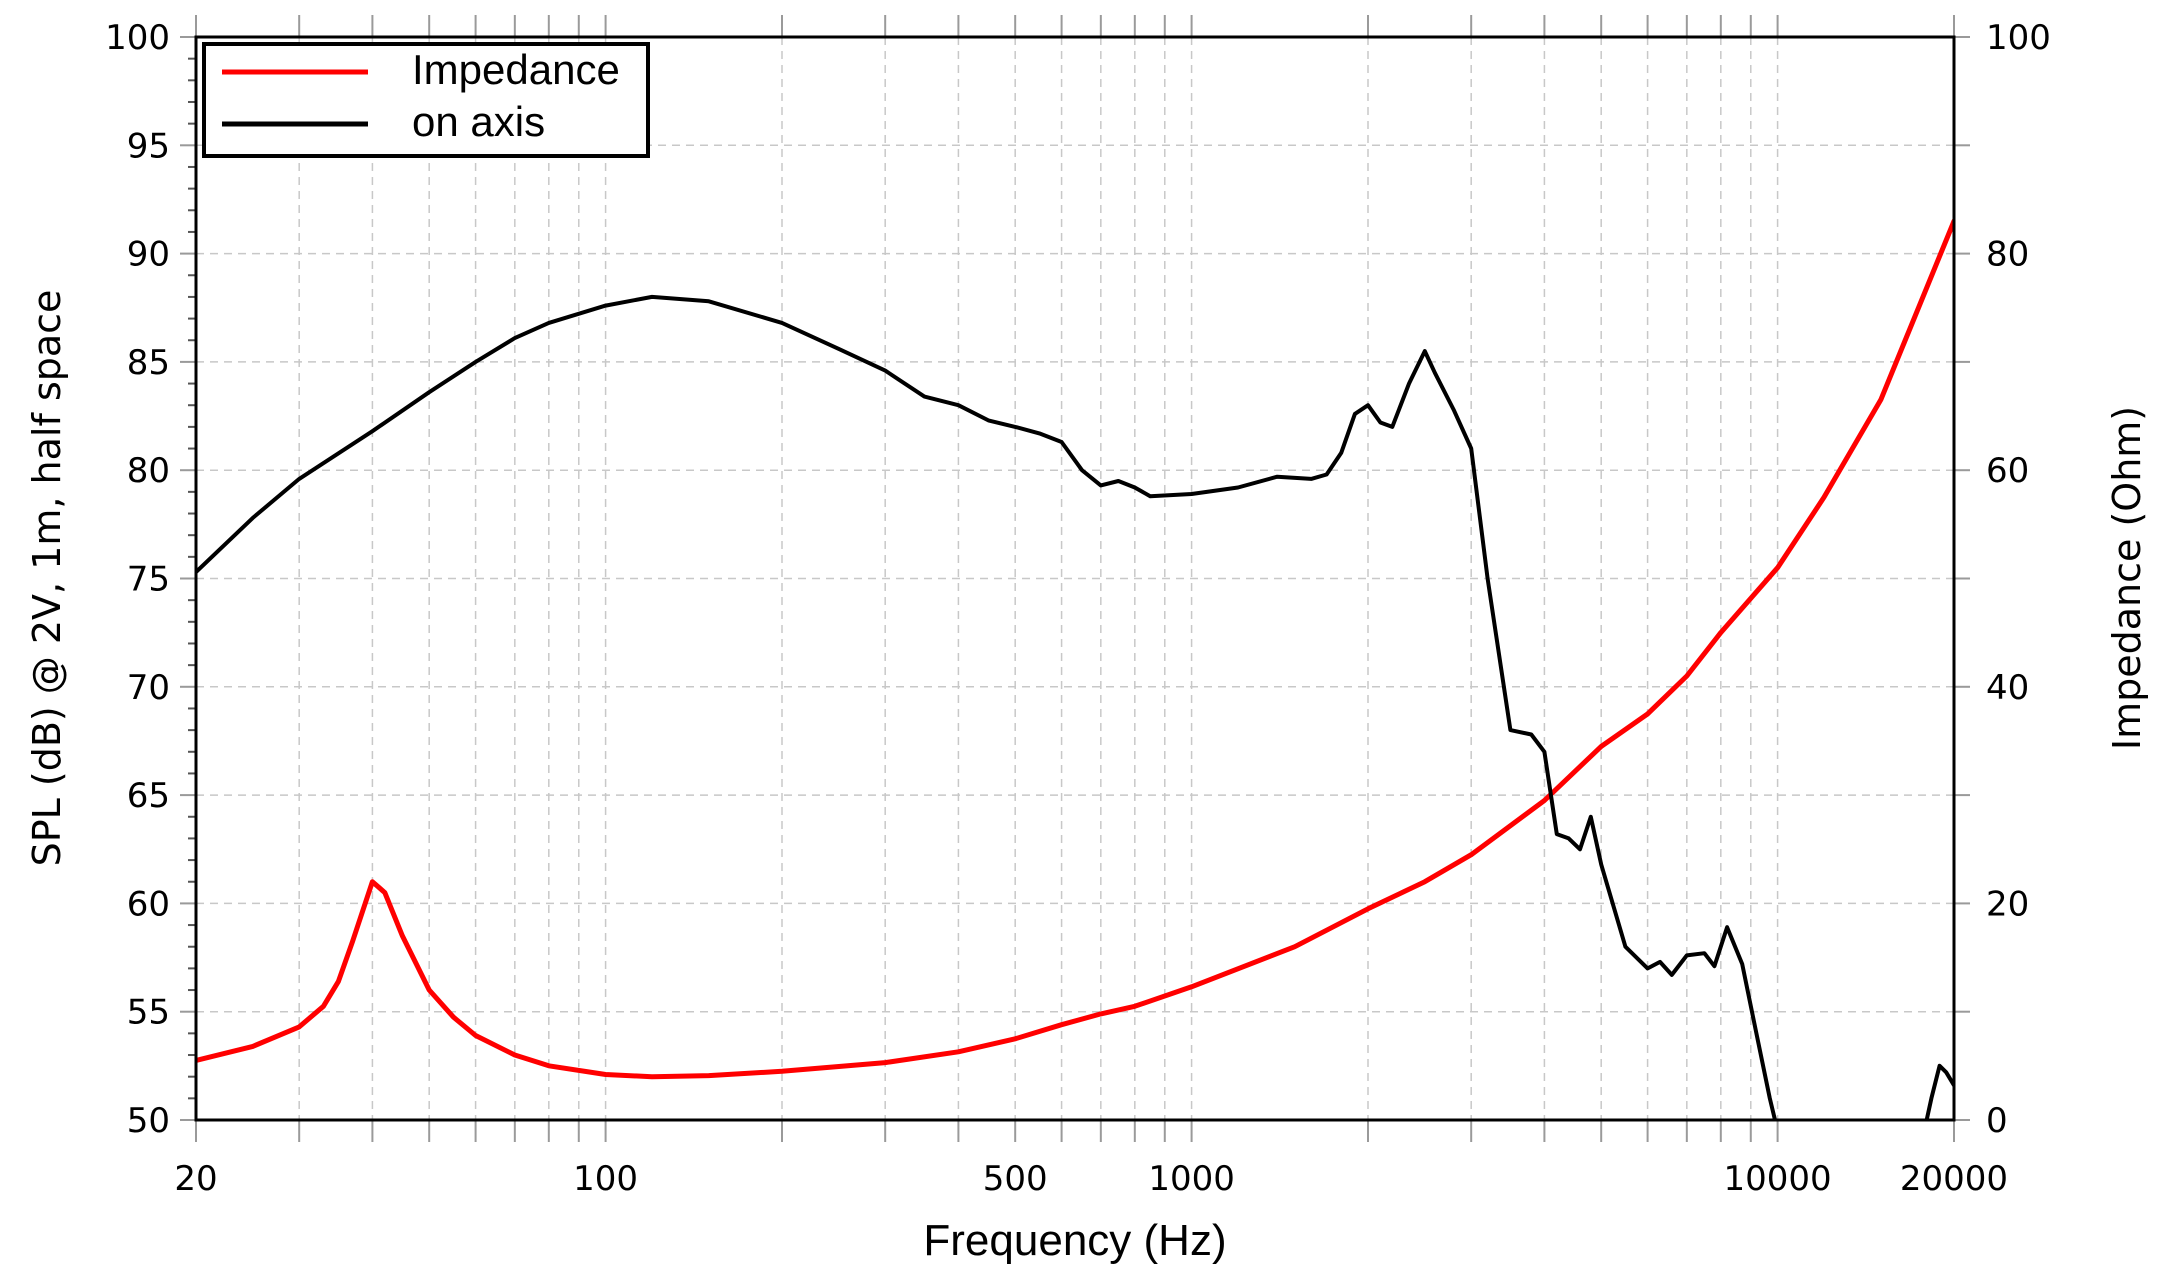 Image resolution: width=2162 pixels, height=1282 pixels. What do you see at coordinates (2007, 904) in the screenshot?
I see `y-tick-label-right: 20` at bounding box center [2007, 904].